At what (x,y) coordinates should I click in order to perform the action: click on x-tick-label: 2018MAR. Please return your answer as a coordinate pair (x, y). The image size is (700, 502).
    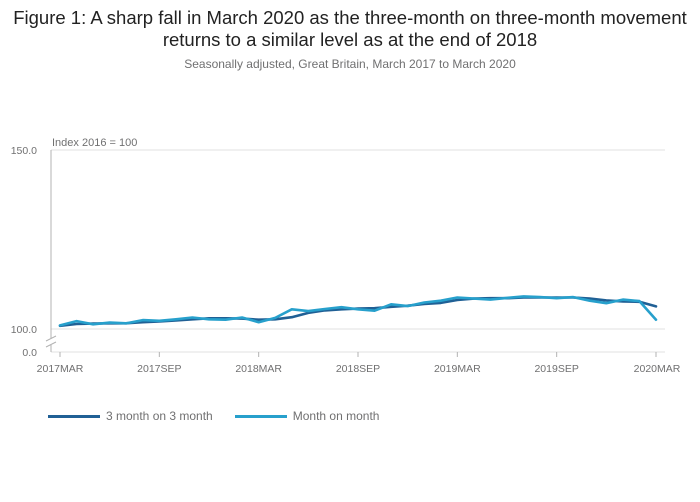
    Looking at the image, I should click on (258, 369).